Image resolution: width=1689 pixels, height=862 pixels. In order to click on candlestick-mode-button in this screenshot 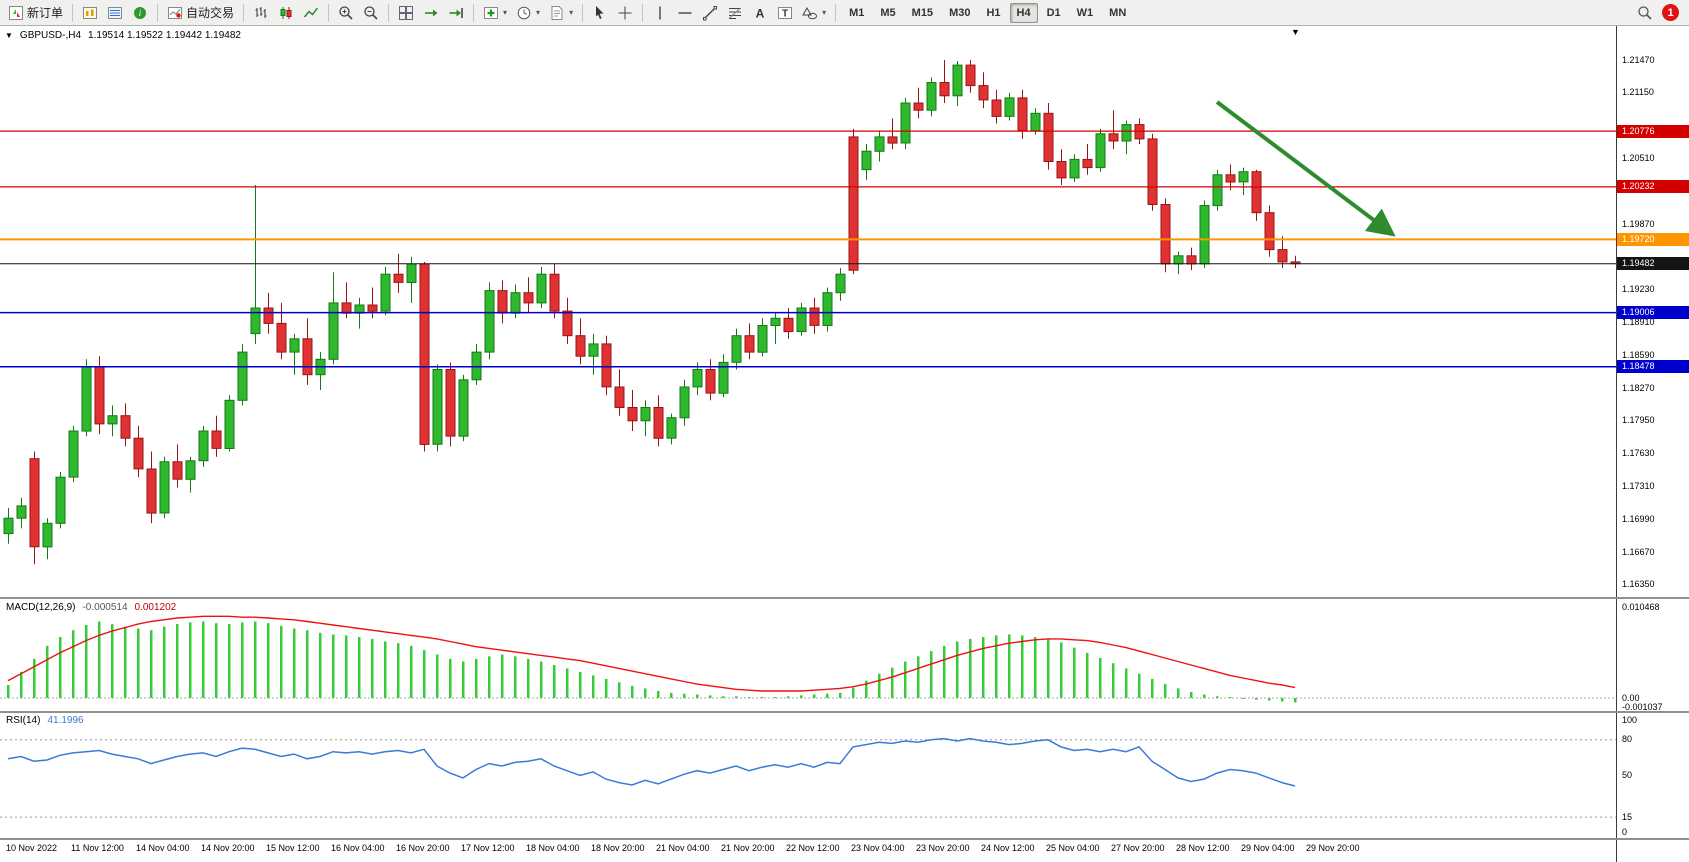, I will do `click(286, 13)`.